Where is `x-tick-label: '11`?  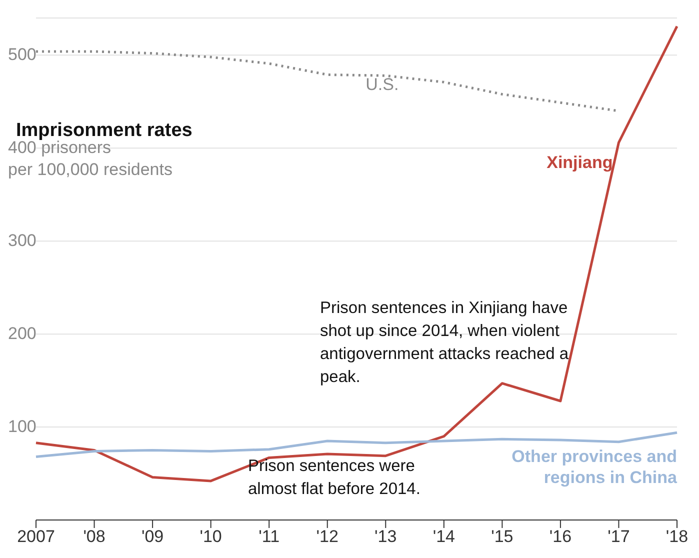 x-tick-label: '11 is located at coordinates (269, 536).